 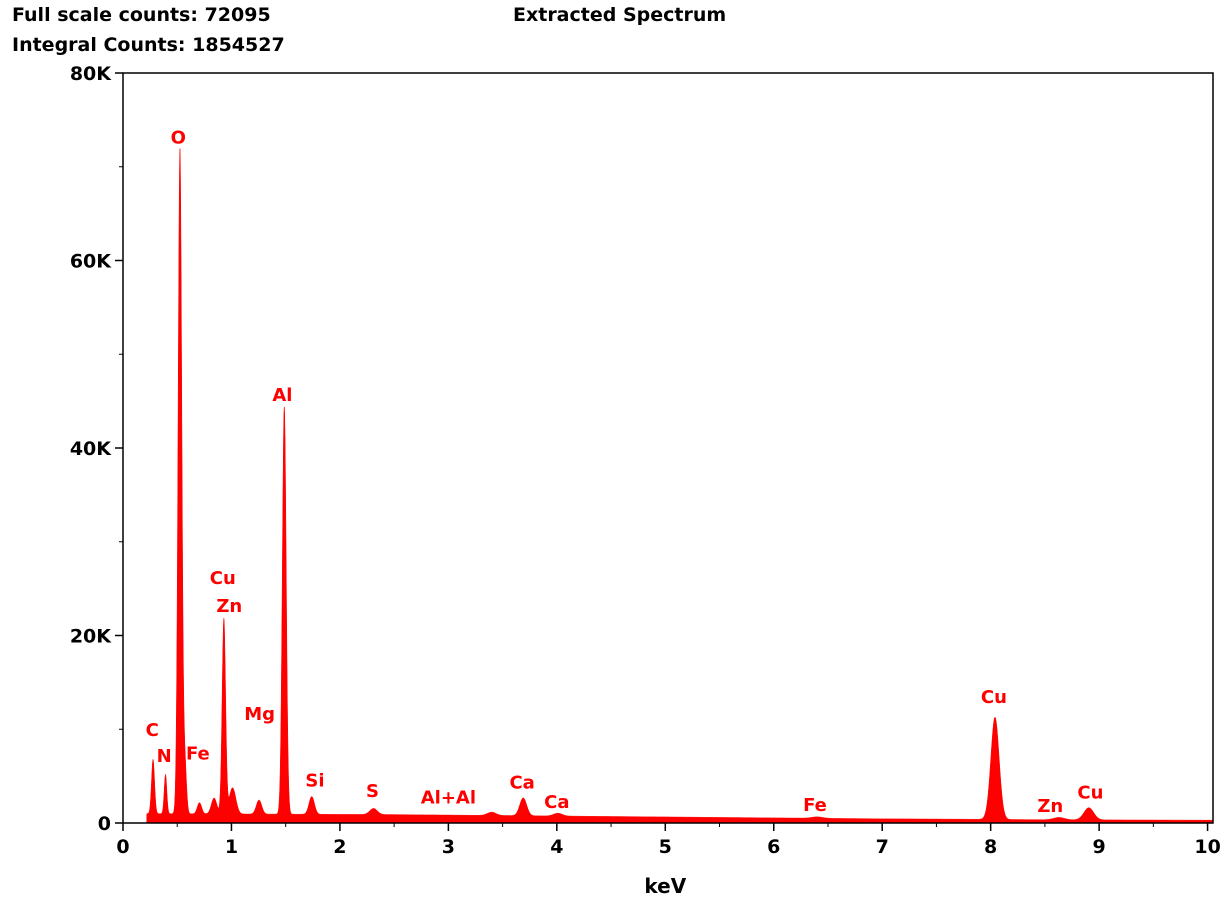 What do you see at coordinates (178, 137) in the screenshot?
I see `peak-label: O` at bounding box center [178, 137].